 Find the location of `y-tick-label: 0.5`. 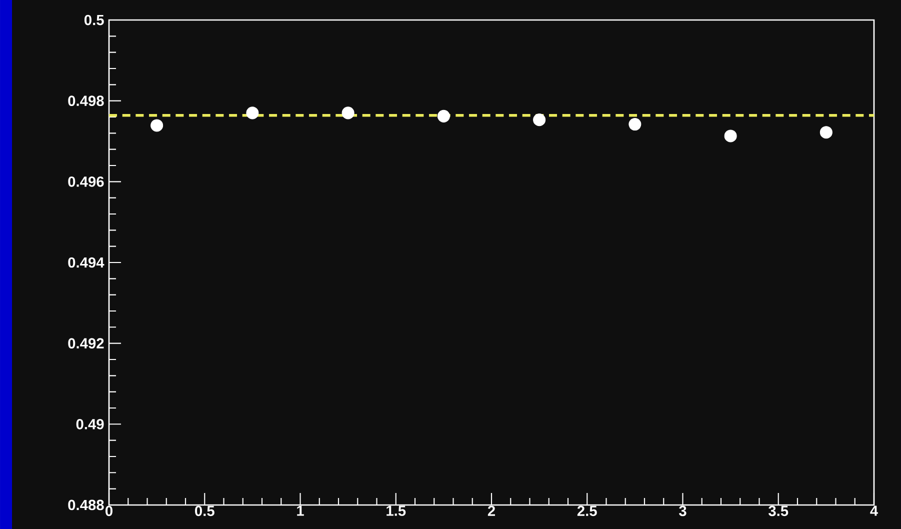

y-tick-label: 0.5 is located at coordinates (94, 20).